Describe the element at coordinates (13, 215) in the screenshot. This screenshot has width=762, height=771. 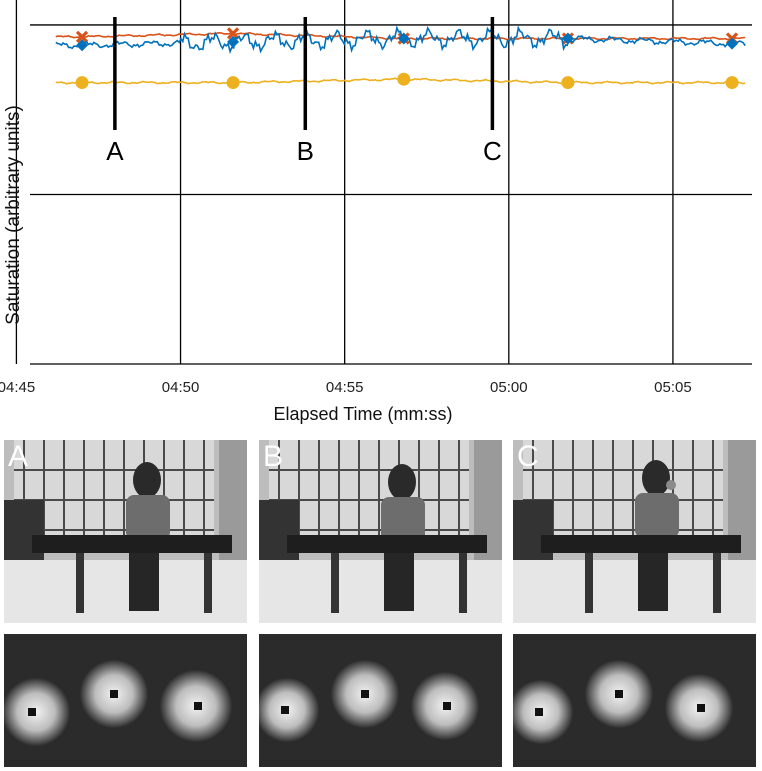
I see `y-axis-label: Saturation (arbitrary units)` at that location.